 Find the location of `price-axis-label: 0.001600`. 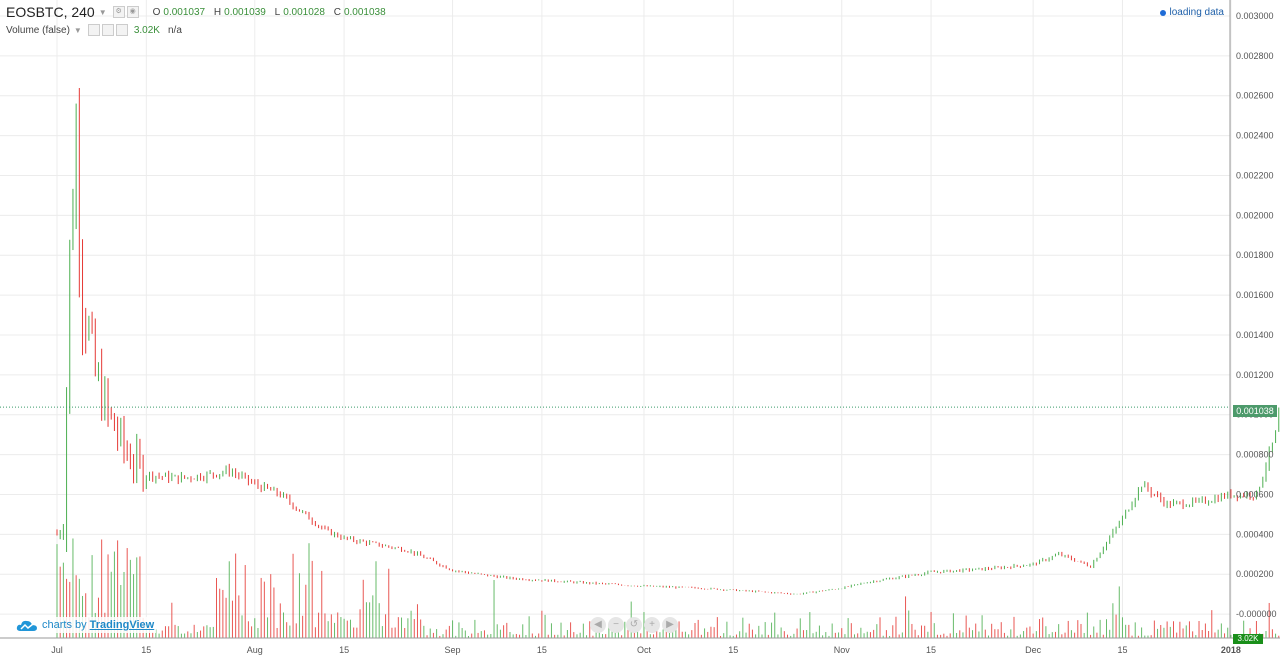

price-axis-label: 0.001600 is located at coordinates (1255, 295).